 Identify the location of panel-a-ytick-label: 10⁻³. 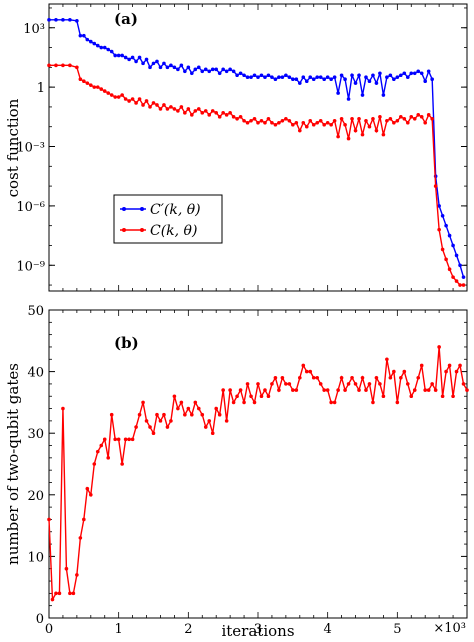
(30, 148).